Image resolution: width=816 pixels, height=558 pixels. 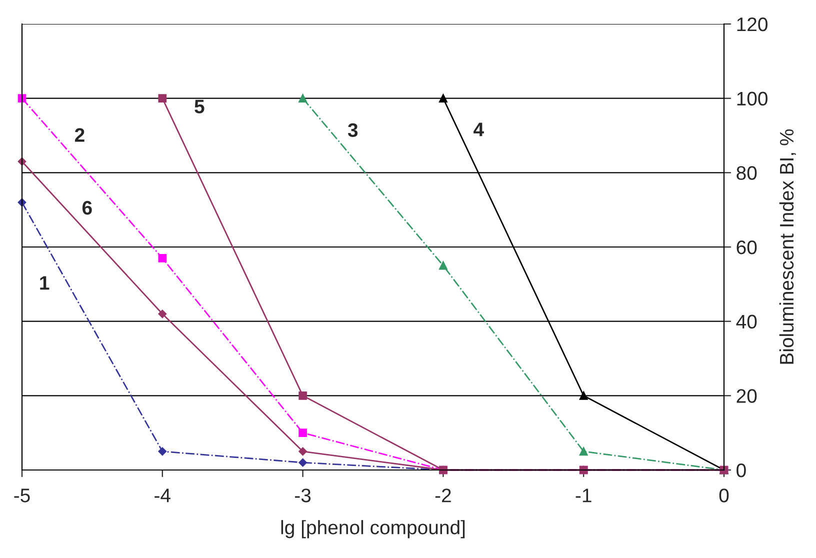 What do you see at coordinates (479, 129) in the screenshot?
I see `series-label: 4` at bounding box center [479, 129].